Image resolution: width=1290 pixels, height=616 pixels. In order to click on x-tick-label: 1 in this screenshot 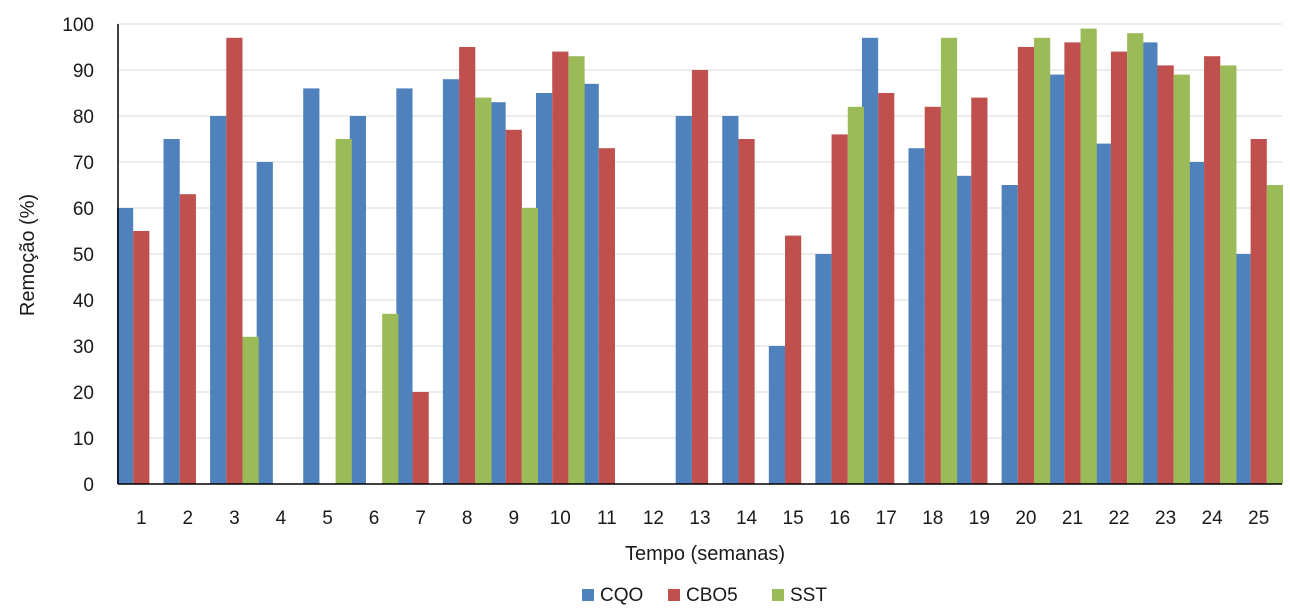, I will do `click(141, 518)`.